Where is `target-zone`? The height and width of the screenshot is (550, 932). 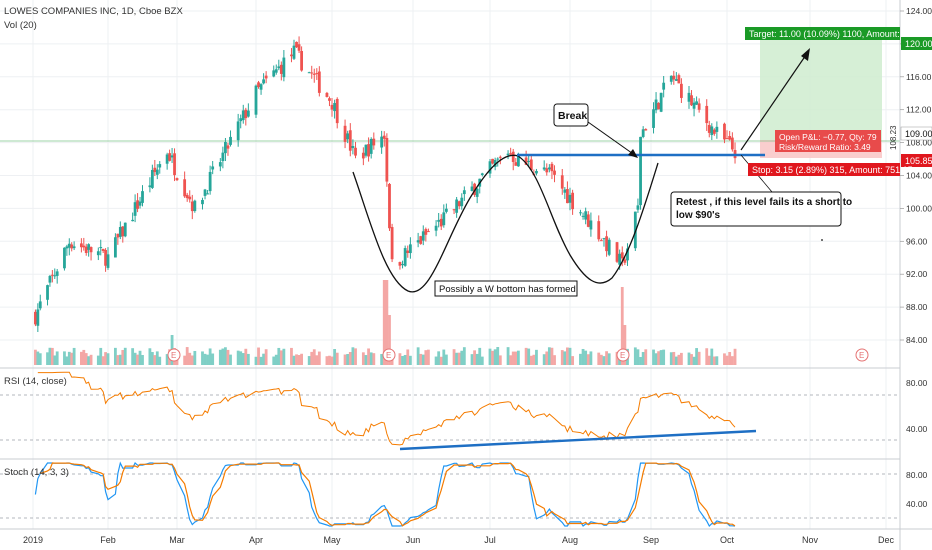 target-zone is located at coordinates (821, 89).